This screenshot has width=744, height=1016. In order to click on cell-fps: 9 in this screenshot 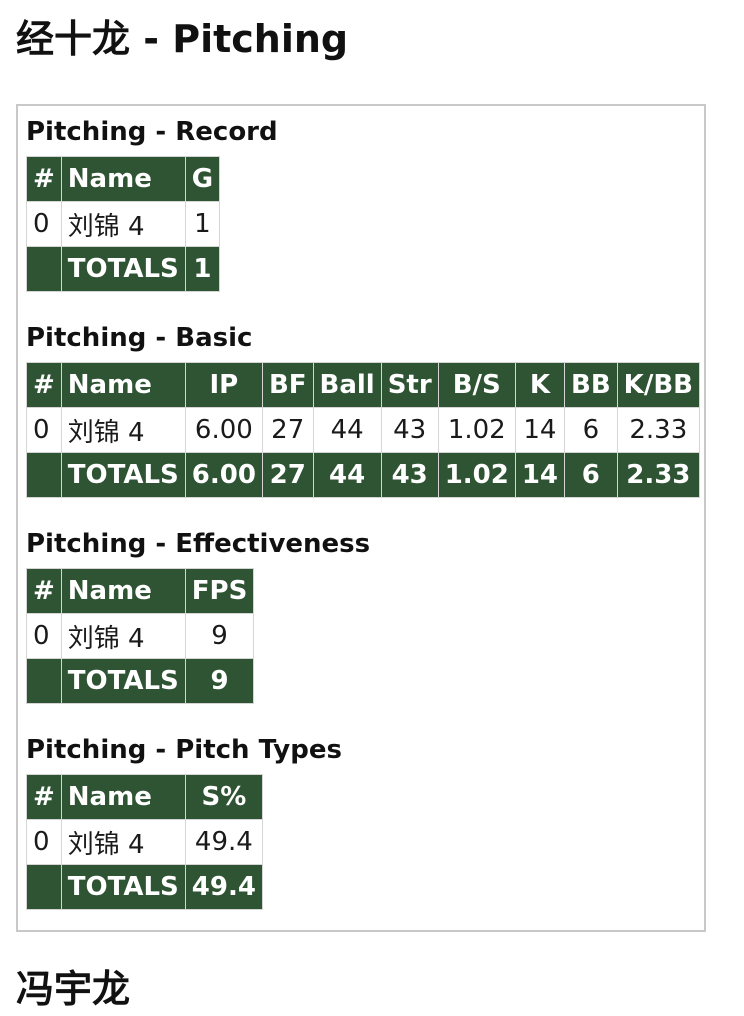, I will do `click(219, 636)`.